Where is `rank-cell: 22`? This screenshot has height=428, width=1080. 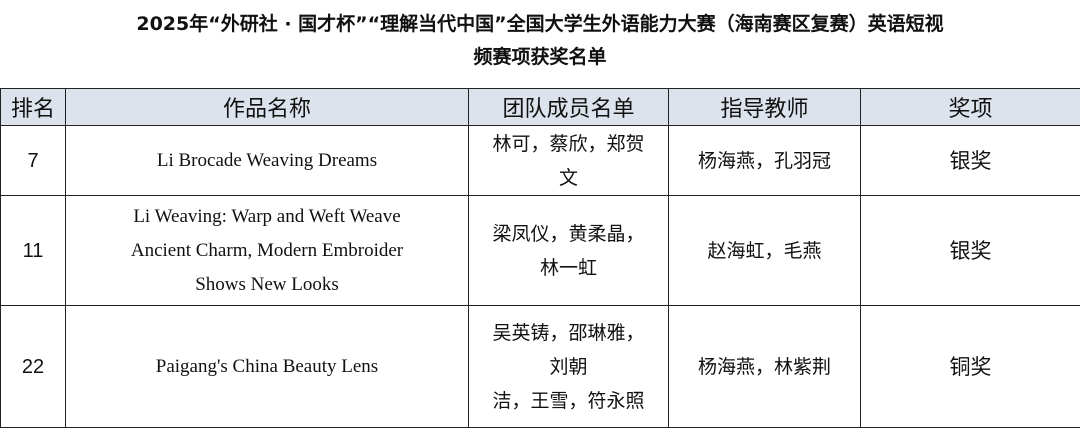
rank-cell: 22 is located at coordinates (33, 367).